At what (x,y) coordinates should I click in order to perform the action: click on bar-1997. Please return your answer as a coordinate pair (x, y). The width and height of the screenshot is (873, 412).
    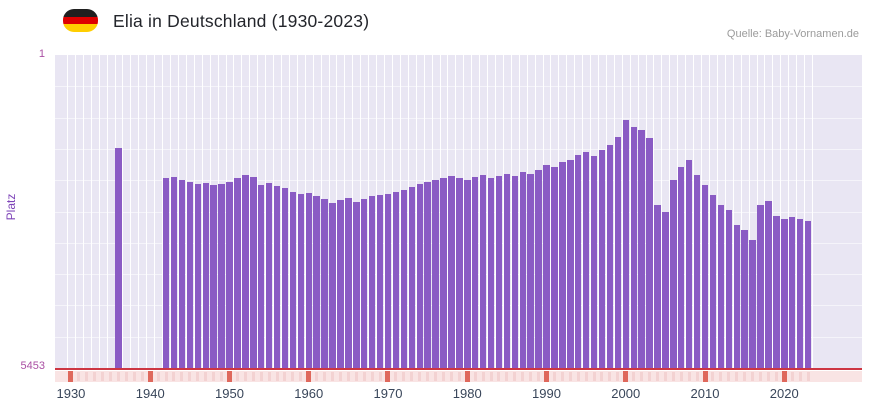
    Looking at the image, I should click on (602, 258).